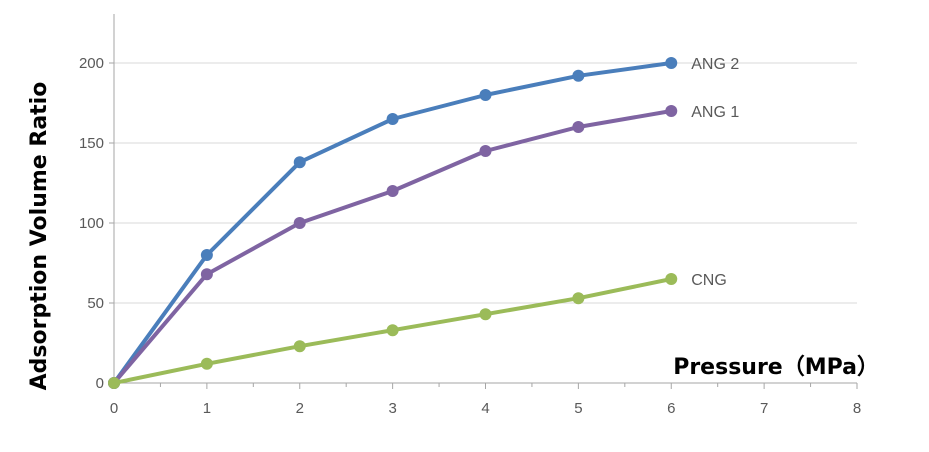  I want to click on x-tick-label: 2, so click(300, 408).